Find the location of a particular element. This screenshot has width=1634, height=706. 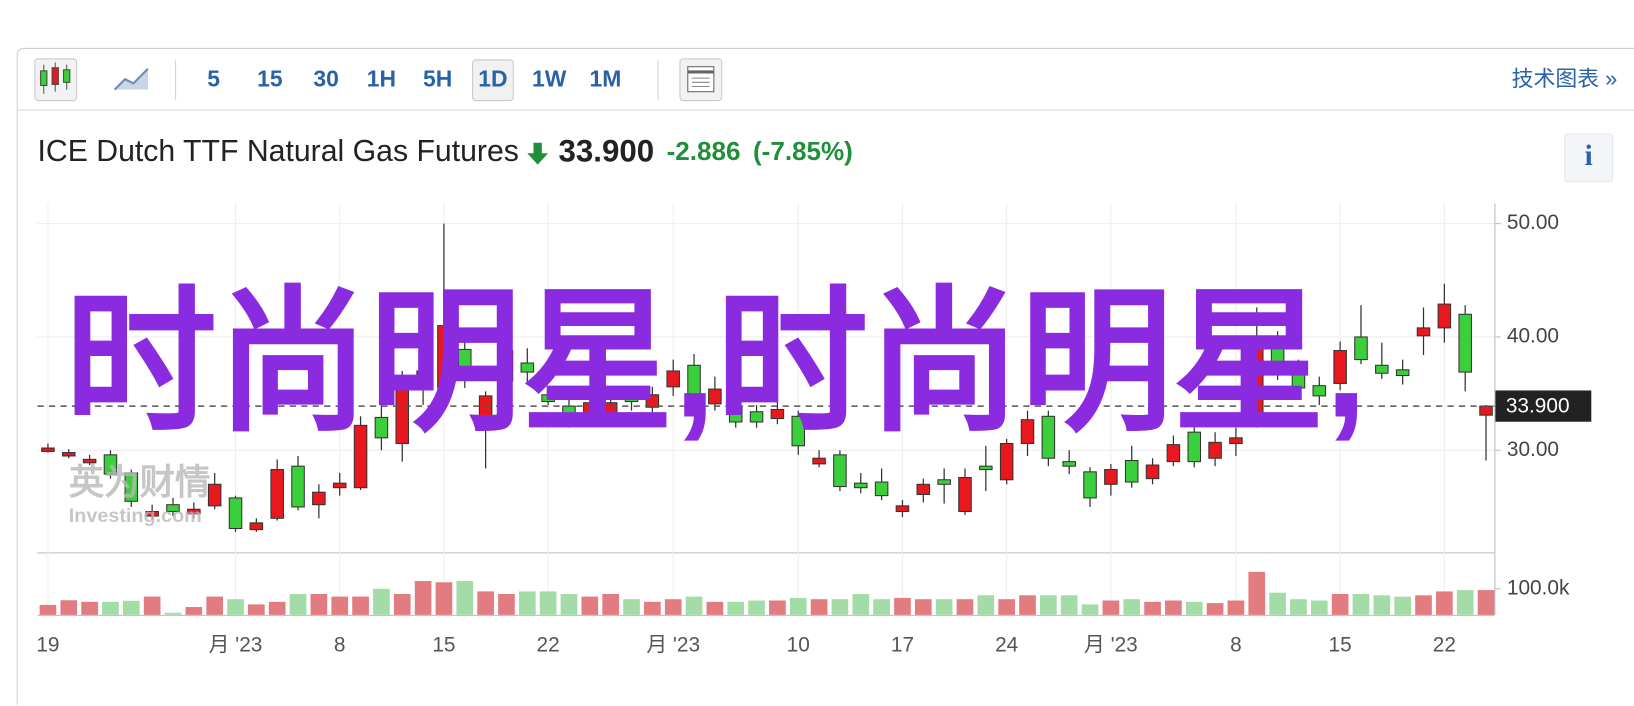

icon-area is located at coordinates (131, 79).